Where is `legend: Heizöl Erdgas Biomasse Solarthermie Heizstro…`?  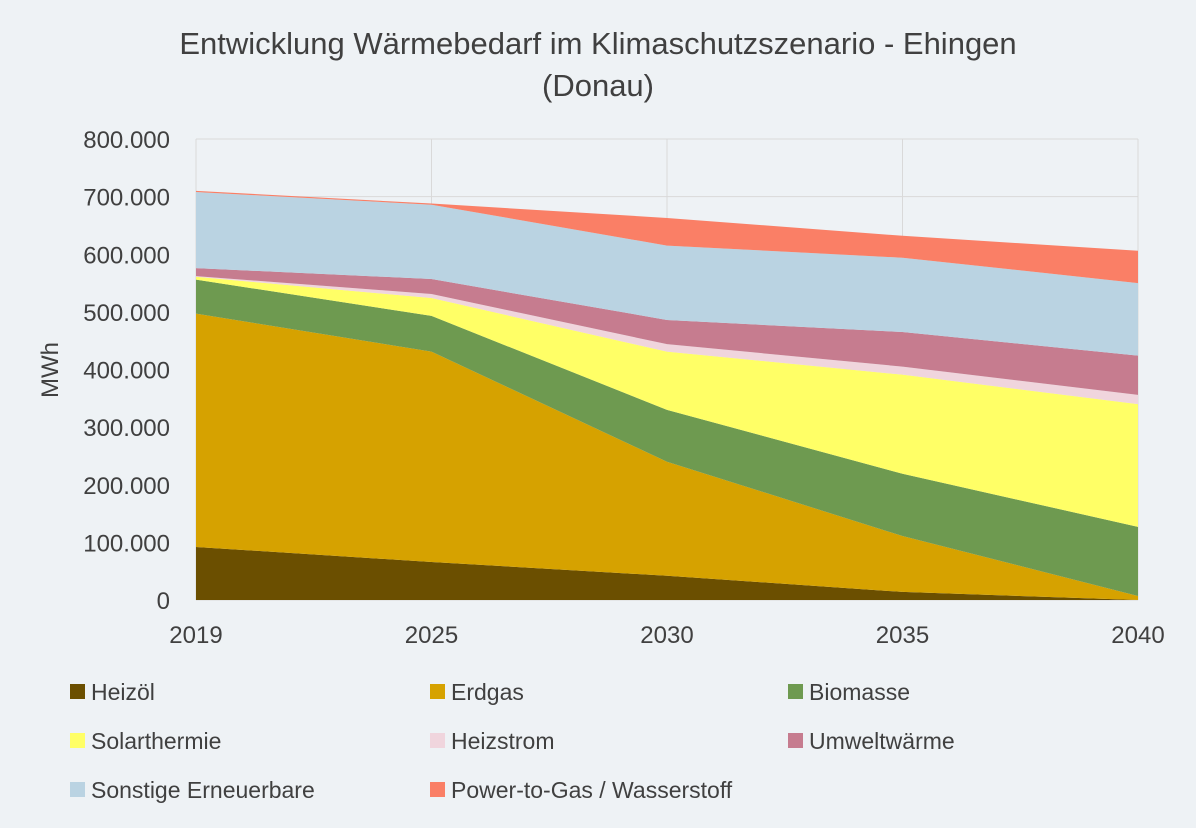 legend: Heizöl Erdgas Biomasse Solarthermie Heizstro… is located at coordinates (512, 741).